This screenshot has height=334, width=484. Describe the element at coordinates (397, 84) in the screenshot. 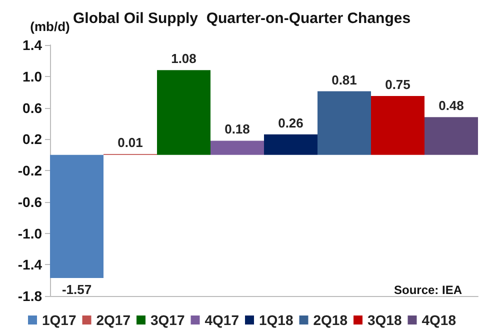

I see `data-label: 0.75` at that location.